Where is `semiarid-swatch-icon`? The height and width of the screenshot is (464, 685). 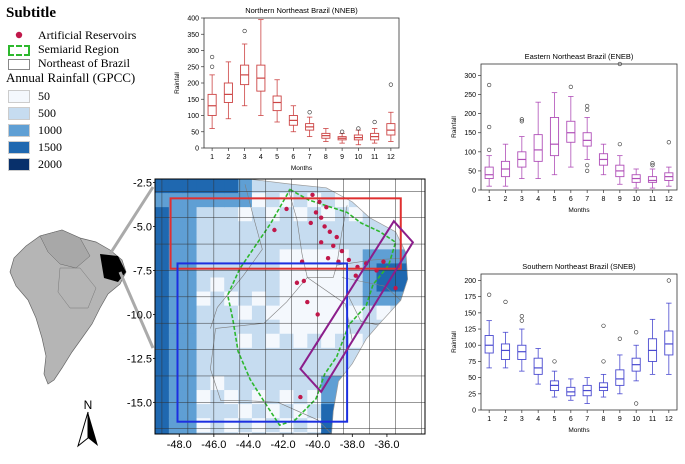
semiarid-swatch-icon is located at coordinates (19, 50).